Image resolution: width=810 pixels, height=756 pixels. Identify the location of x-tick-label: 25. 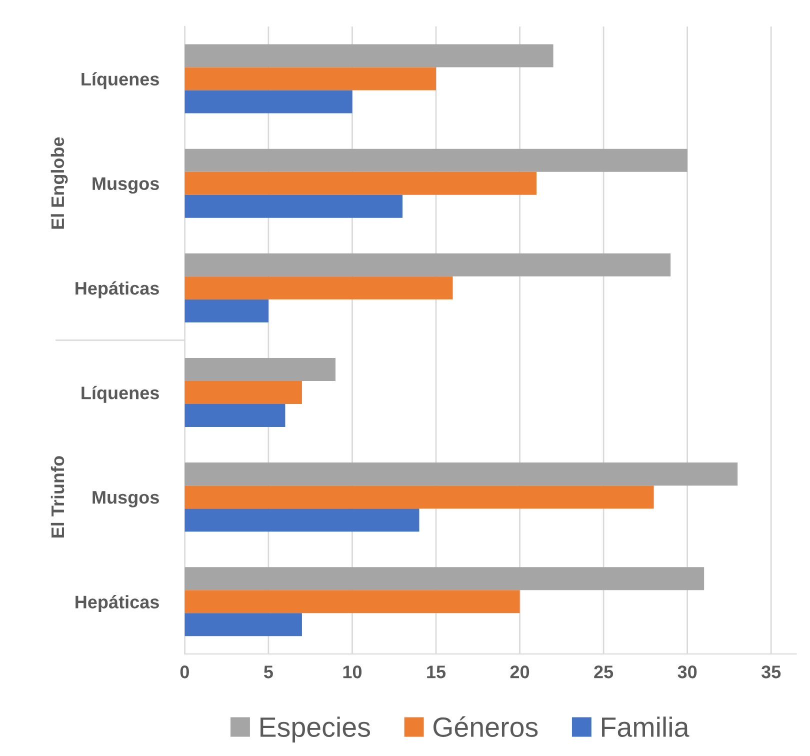
(604, 672).